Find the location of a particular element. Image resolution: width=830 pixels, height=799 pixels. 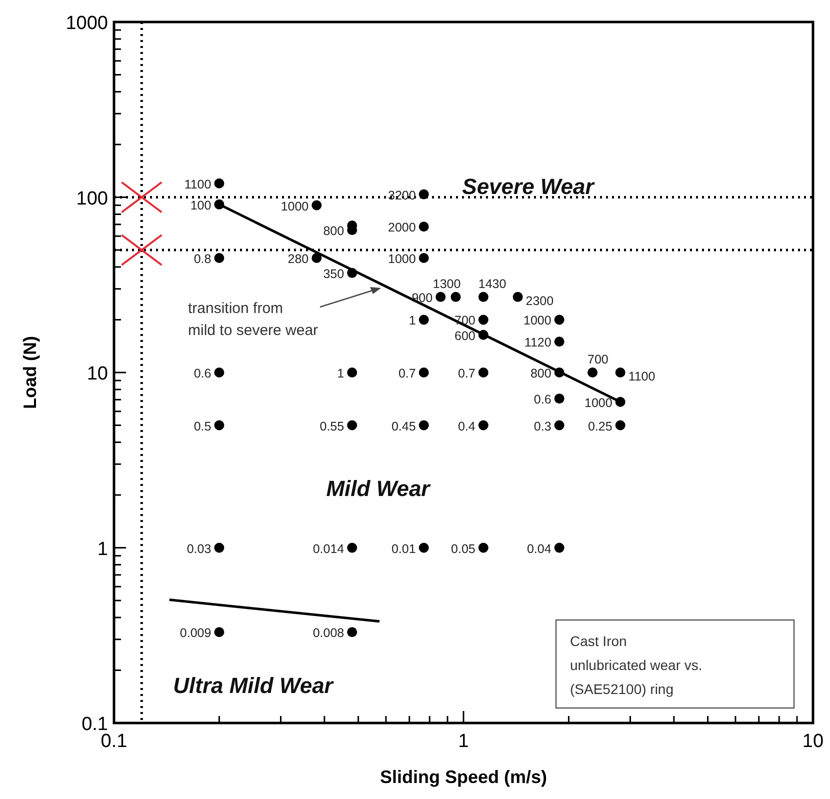

annotation: Severe Wear is located at coordinates (529, 186).